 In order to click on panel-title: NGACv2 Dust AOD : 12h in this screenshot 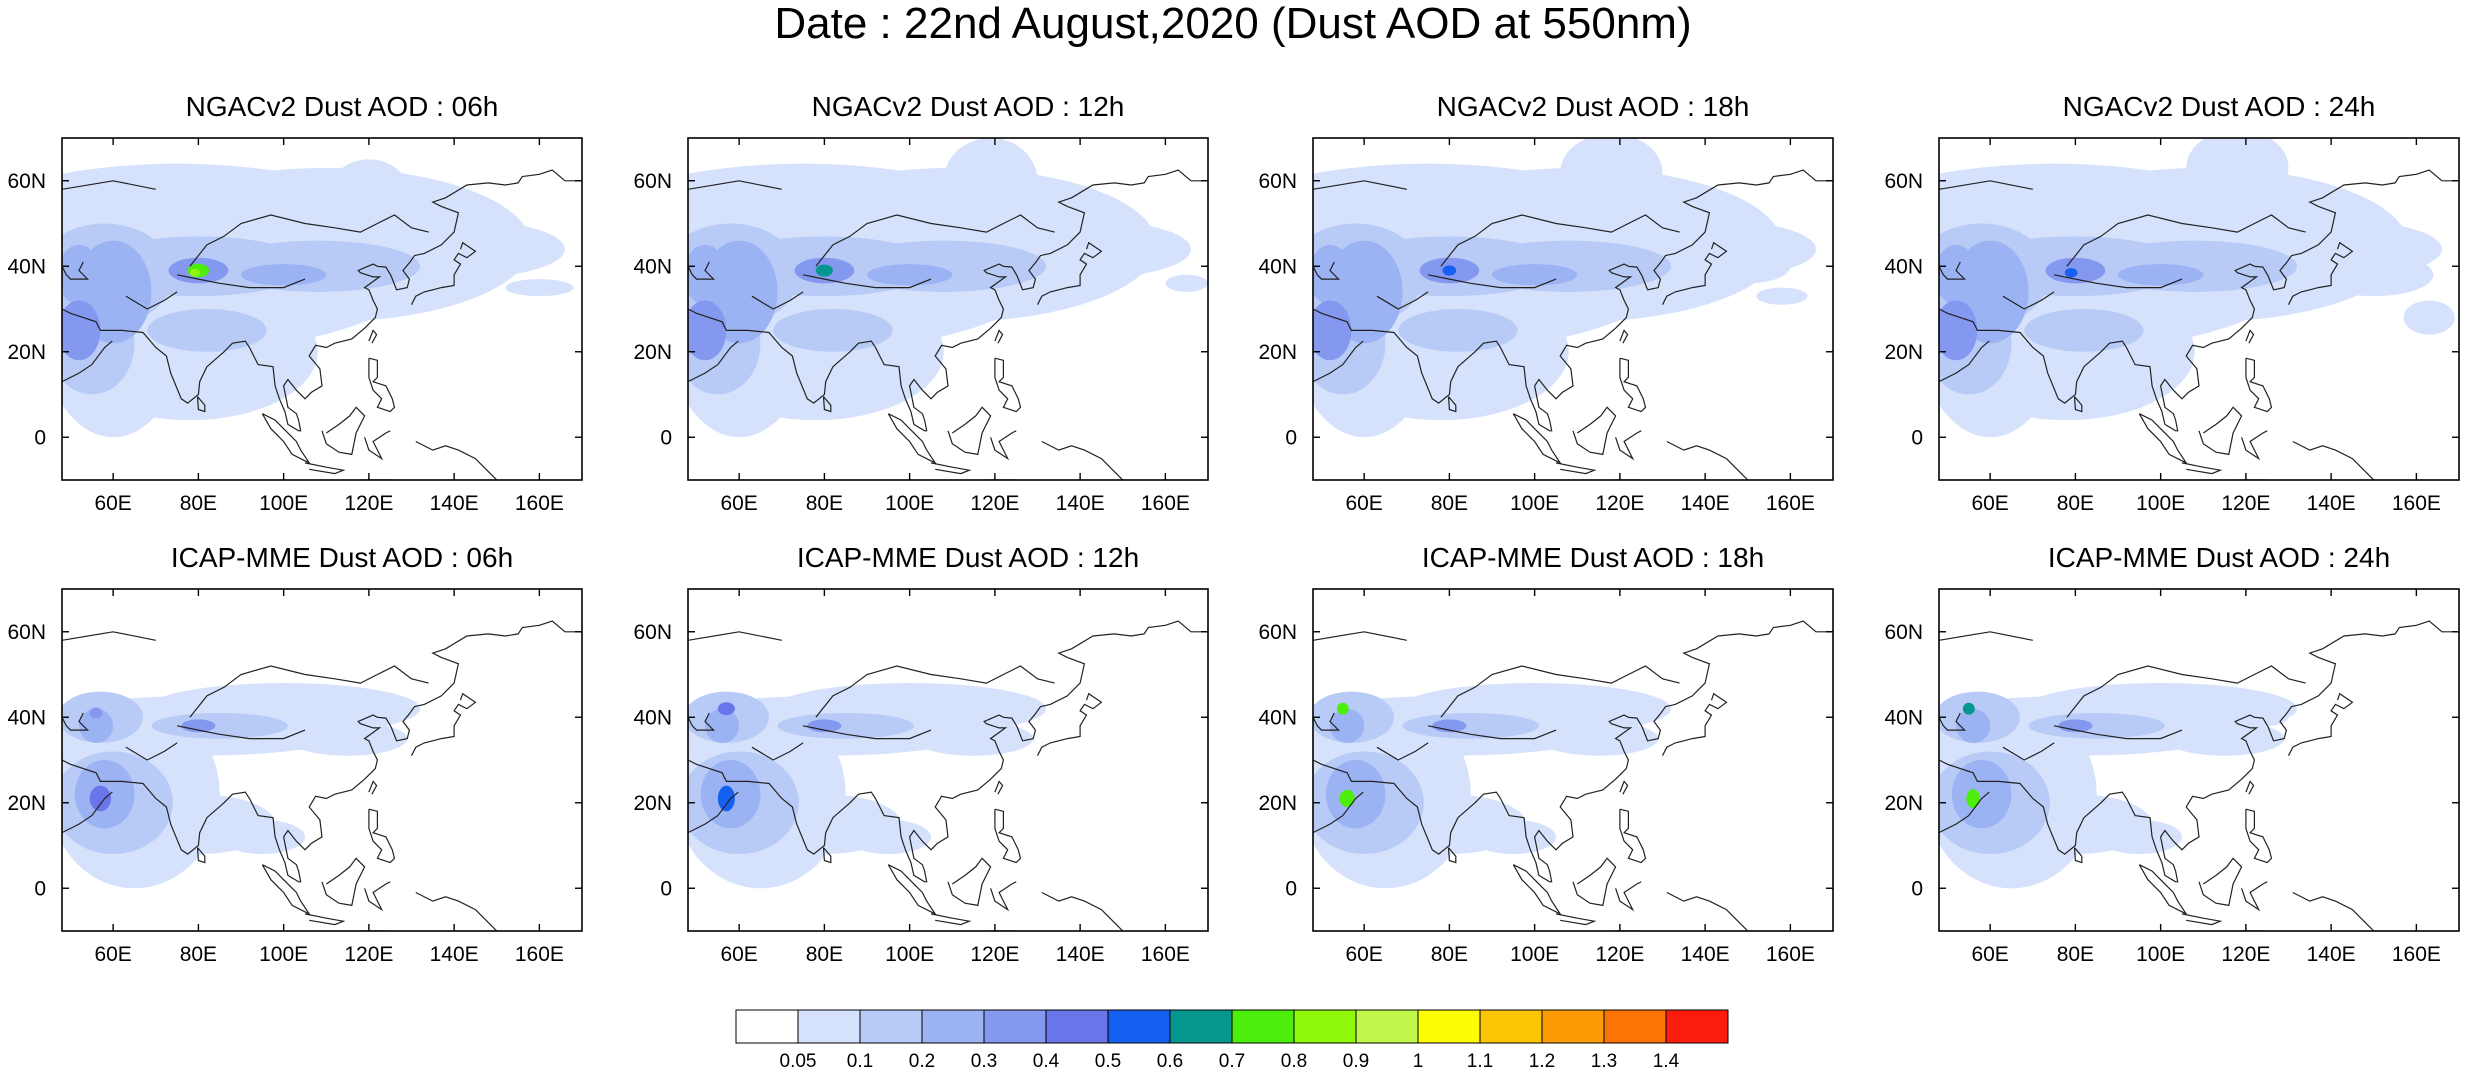, I will do `click(968, 106)`.